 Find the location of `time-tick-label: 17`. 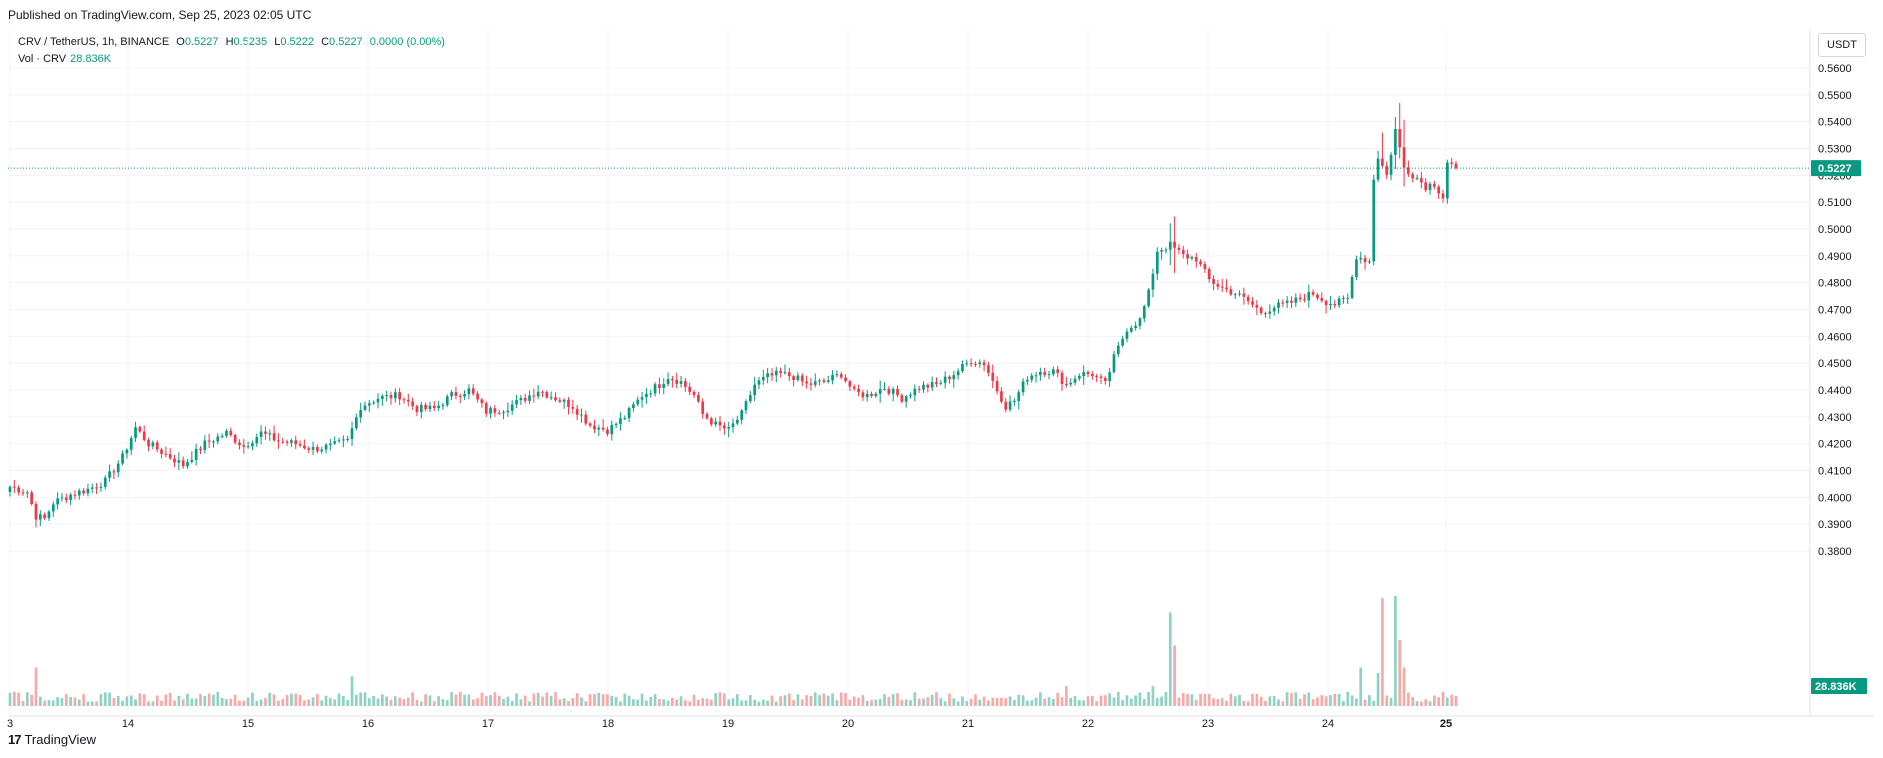

time-tick-label: 17 is located at coordinates (488, 724).